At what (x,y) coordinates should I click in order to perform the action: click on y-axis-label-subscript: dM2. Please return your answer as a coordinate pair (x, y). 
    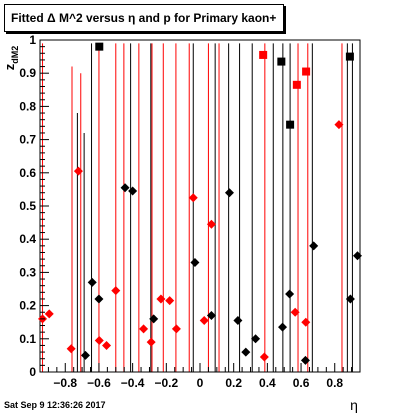
    Looking at the image, I should click on (15, 55).